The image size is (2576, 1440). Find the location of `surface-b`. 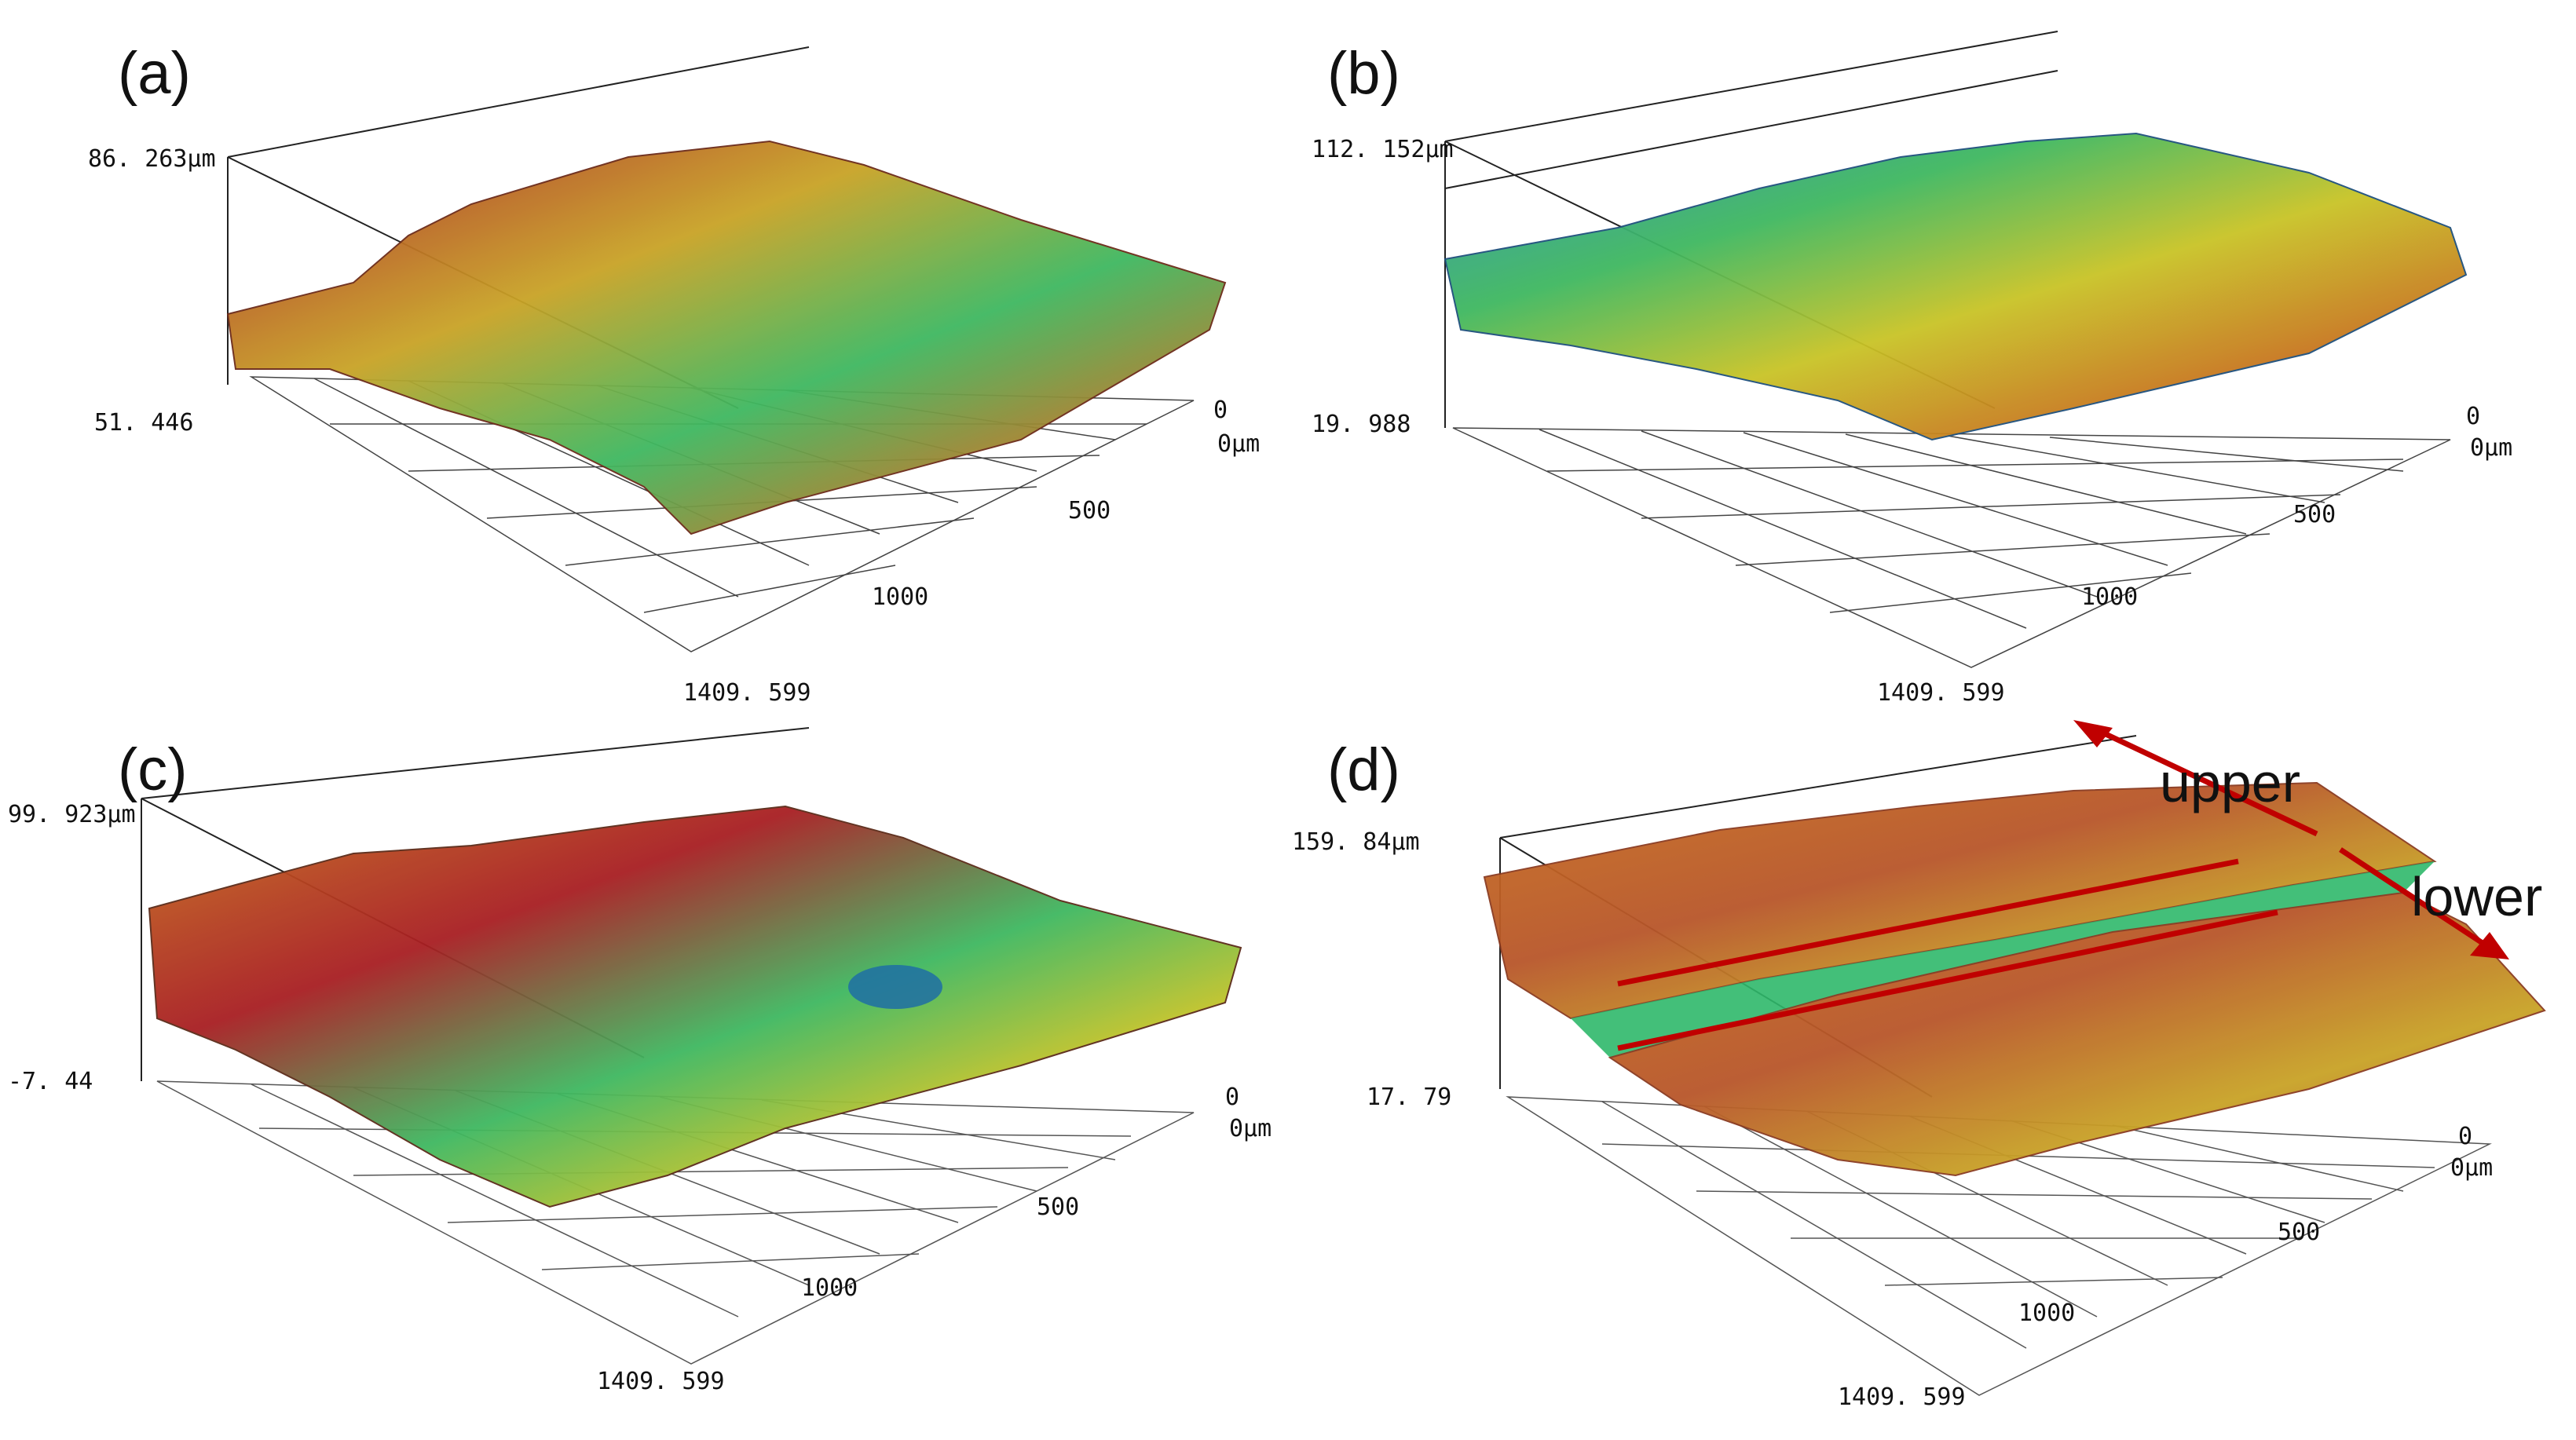

surface-b is located at coordinates (1956, 286).